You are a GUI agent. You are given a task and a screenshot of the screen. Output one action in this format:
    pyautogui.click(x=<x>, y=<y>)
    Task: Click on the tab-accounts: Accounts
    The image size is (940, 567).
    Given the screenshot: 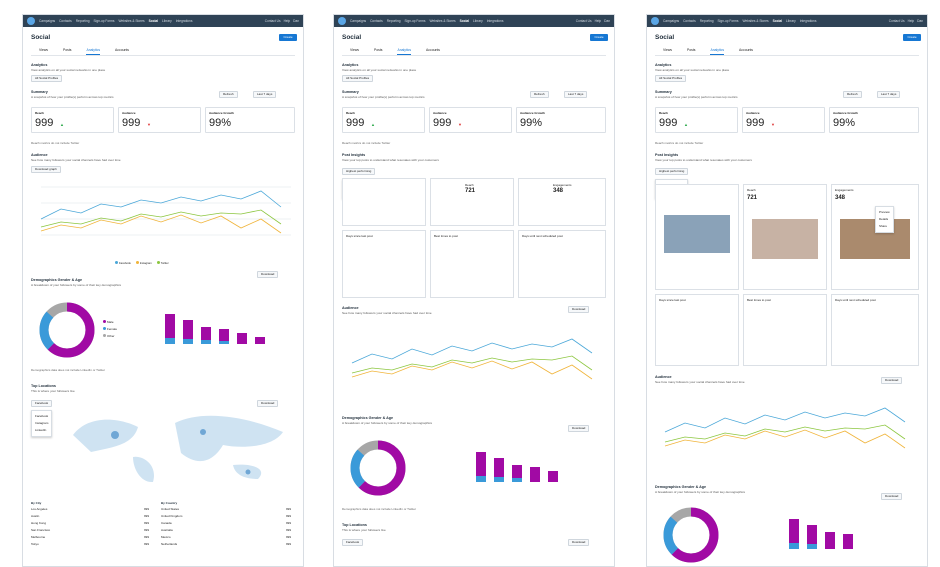 What is the action you would take?
    pyautogui.click(x=122, y=50)
    